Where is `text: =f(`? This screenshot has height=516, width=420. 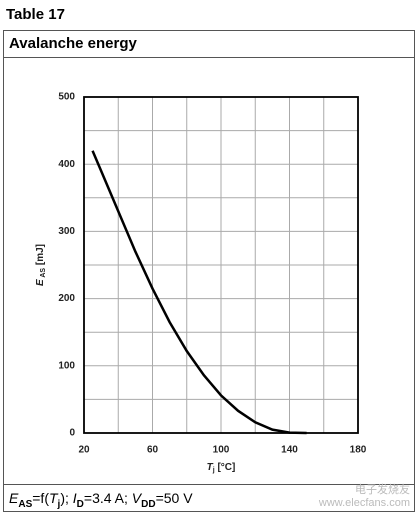 text: =f( is located at coordinates (40, 498).